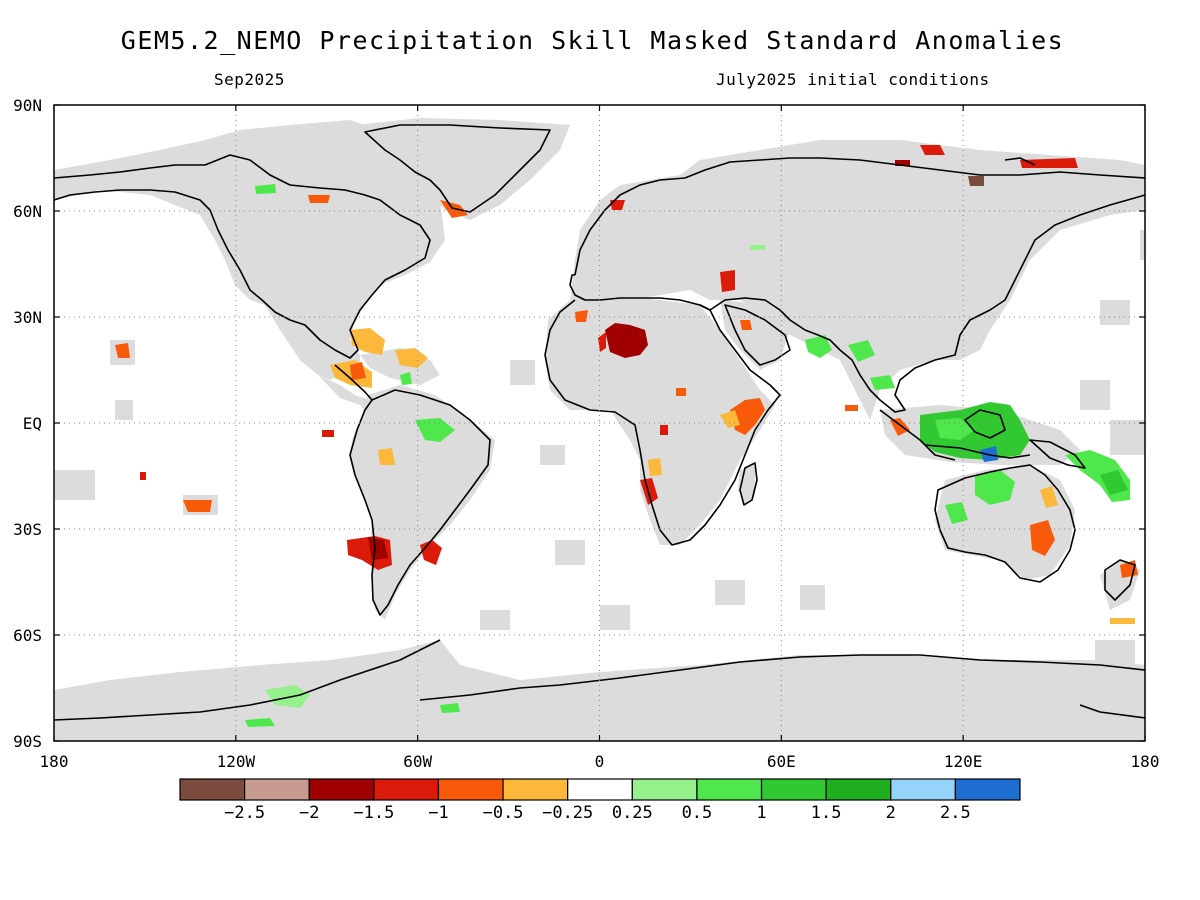 This screenshot has width=1200, height=900. What do you see at coordinates (567, 813) in the screenshot?
I see `legend-label: −0.25` at bounding box center [567, 813].